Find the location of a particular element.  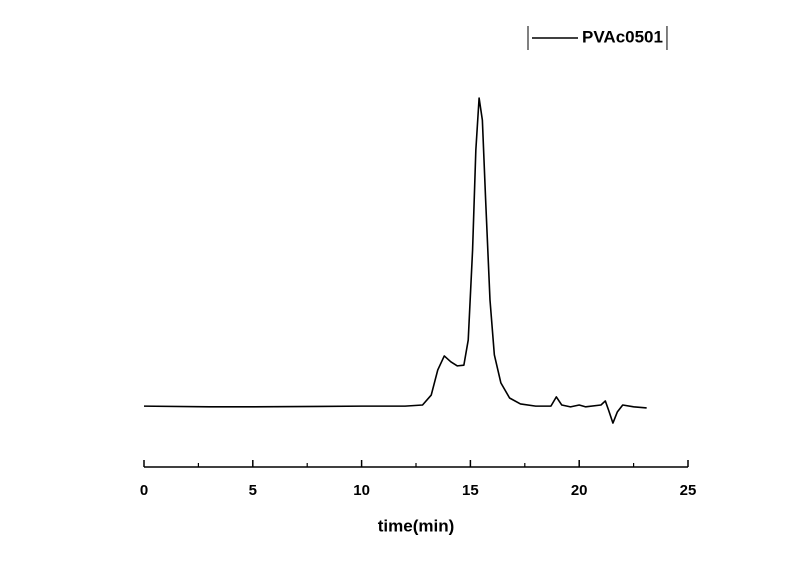

x-tick-label: 15 is located at coordinates (470, 490).